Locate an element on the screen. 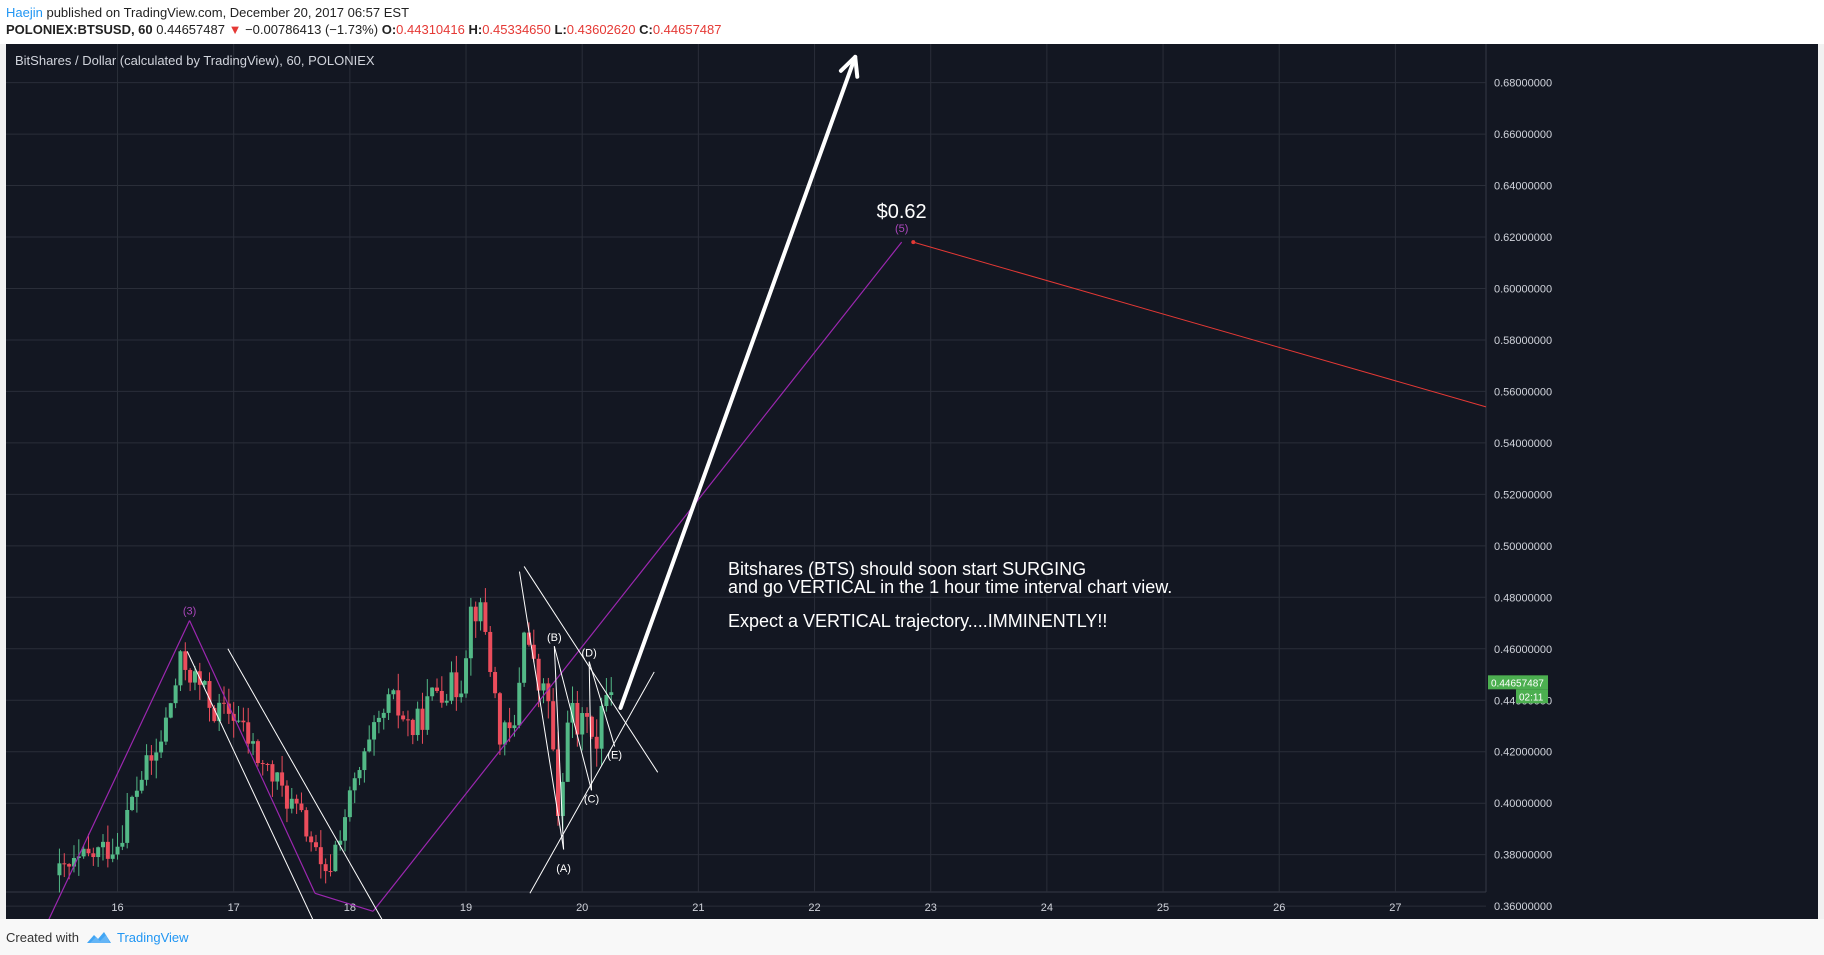 The image size is (1824, 955). tradingview-link: TradingView is located at coordinates (153, 937).